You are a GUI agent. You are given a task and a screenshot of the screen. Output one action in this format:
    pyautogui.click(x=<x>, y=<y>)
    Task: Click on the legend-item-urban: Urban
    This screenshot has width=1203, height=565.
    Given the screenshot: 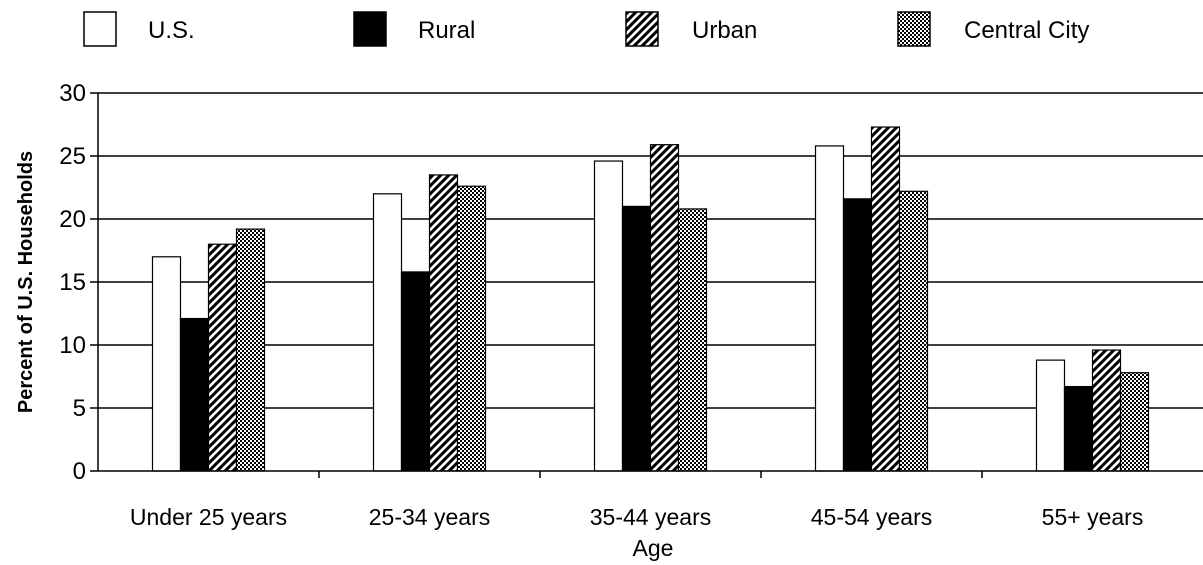 What is the action you would take?
    pyautogui.click(x=691, y=29)
    